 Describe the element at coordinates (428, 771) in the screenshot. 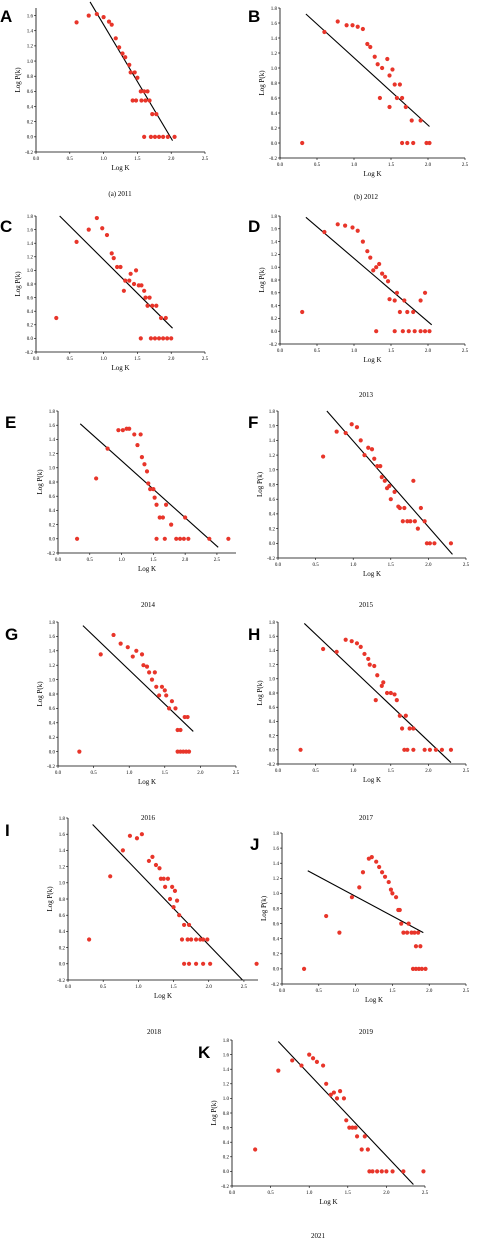

I see `x-tick-label: 2.0` at that location.